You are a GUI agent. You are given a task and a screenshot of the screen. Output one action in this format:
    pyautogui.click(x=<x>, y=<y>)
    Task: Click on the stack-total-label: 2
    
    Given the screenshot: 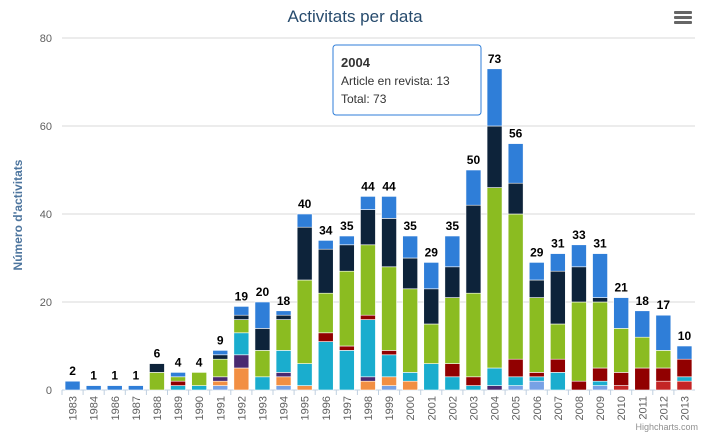 What is the action you would take?
    pyautogui.click(x=72, y=371)
    